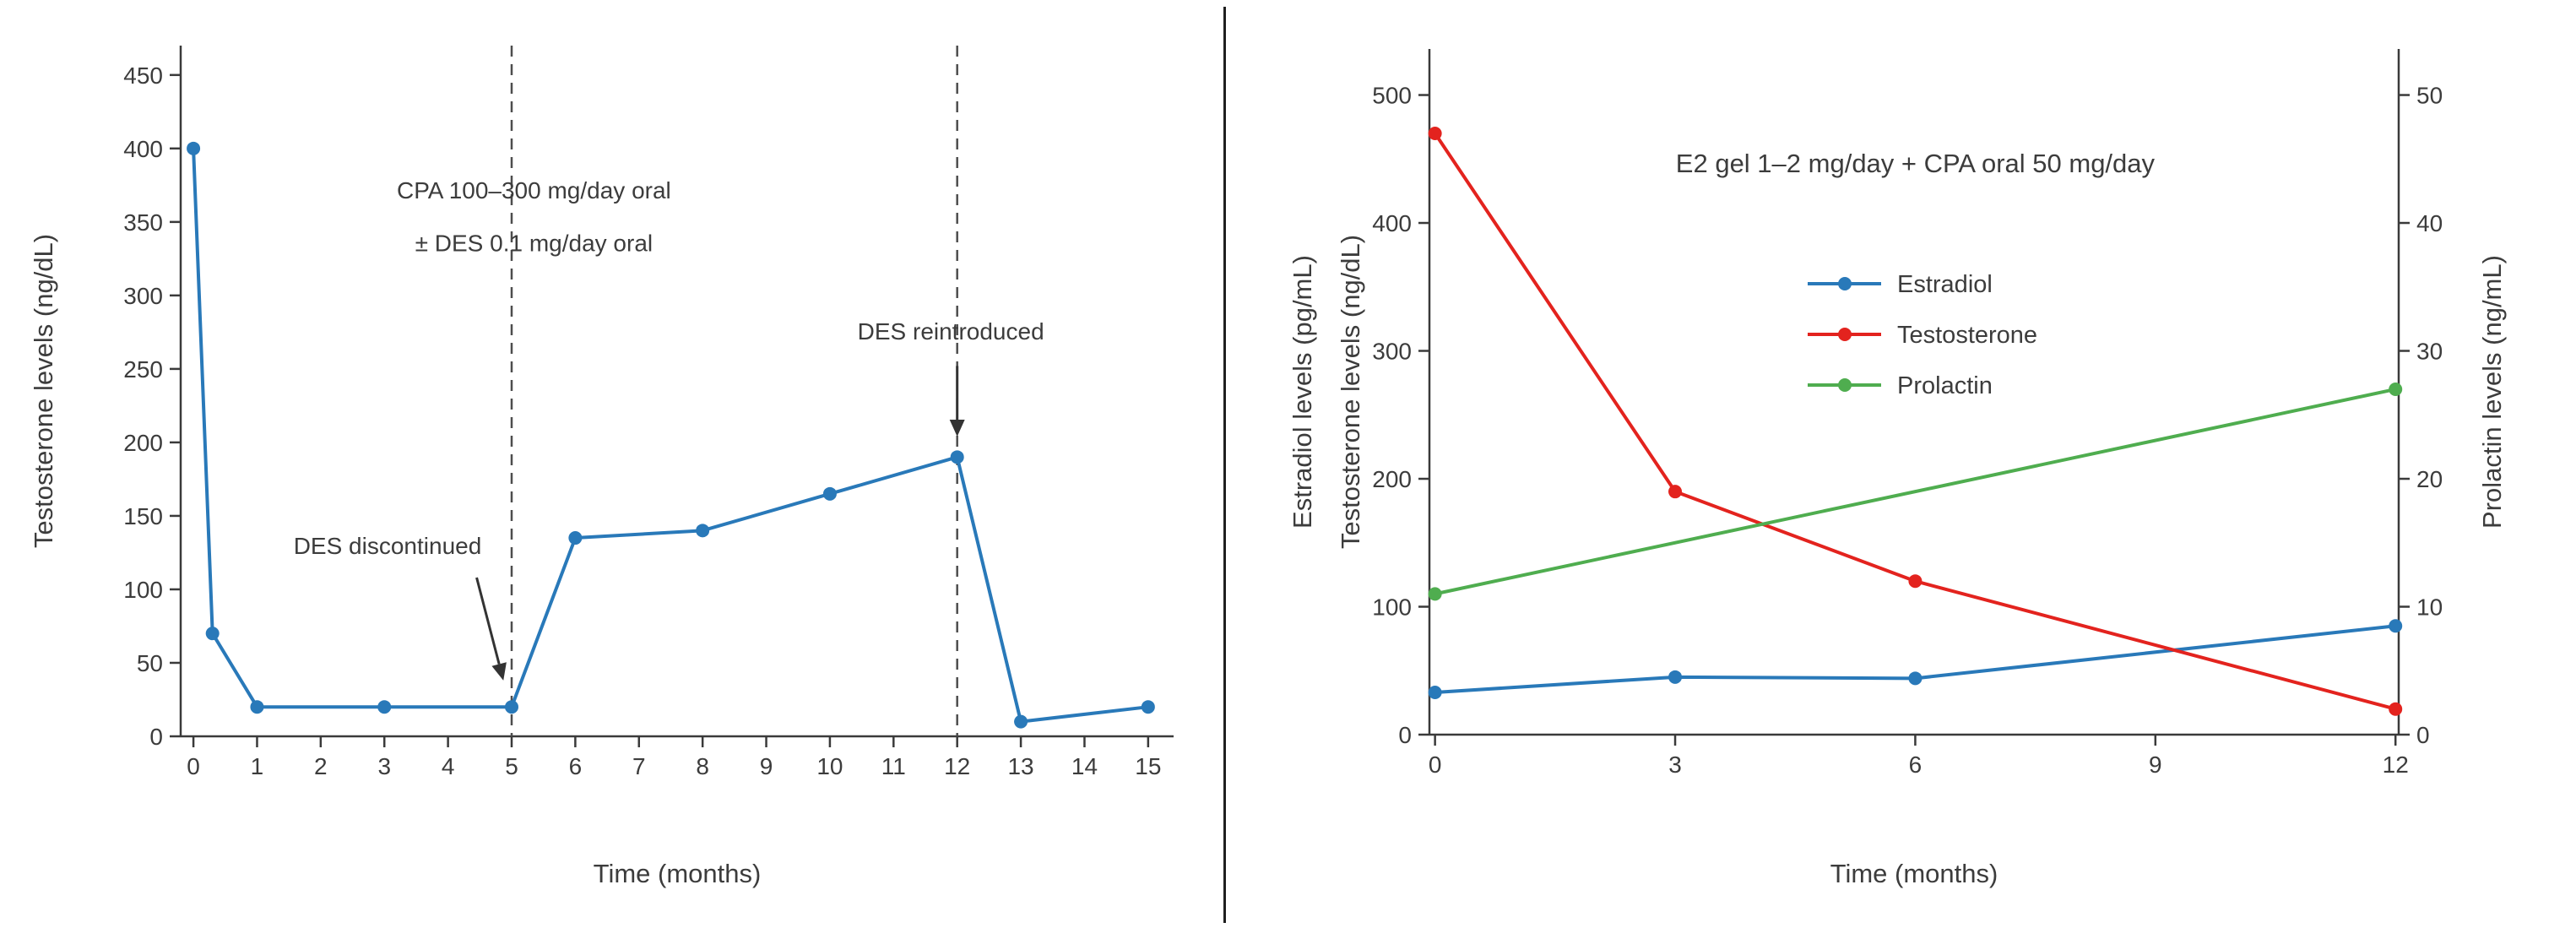 Image resolution: width=2576 pixels, height=928 pixels. Describe the element at coordinates (2430, 223) in the screenshot. I see `y2-tick-label: 40` at that location.